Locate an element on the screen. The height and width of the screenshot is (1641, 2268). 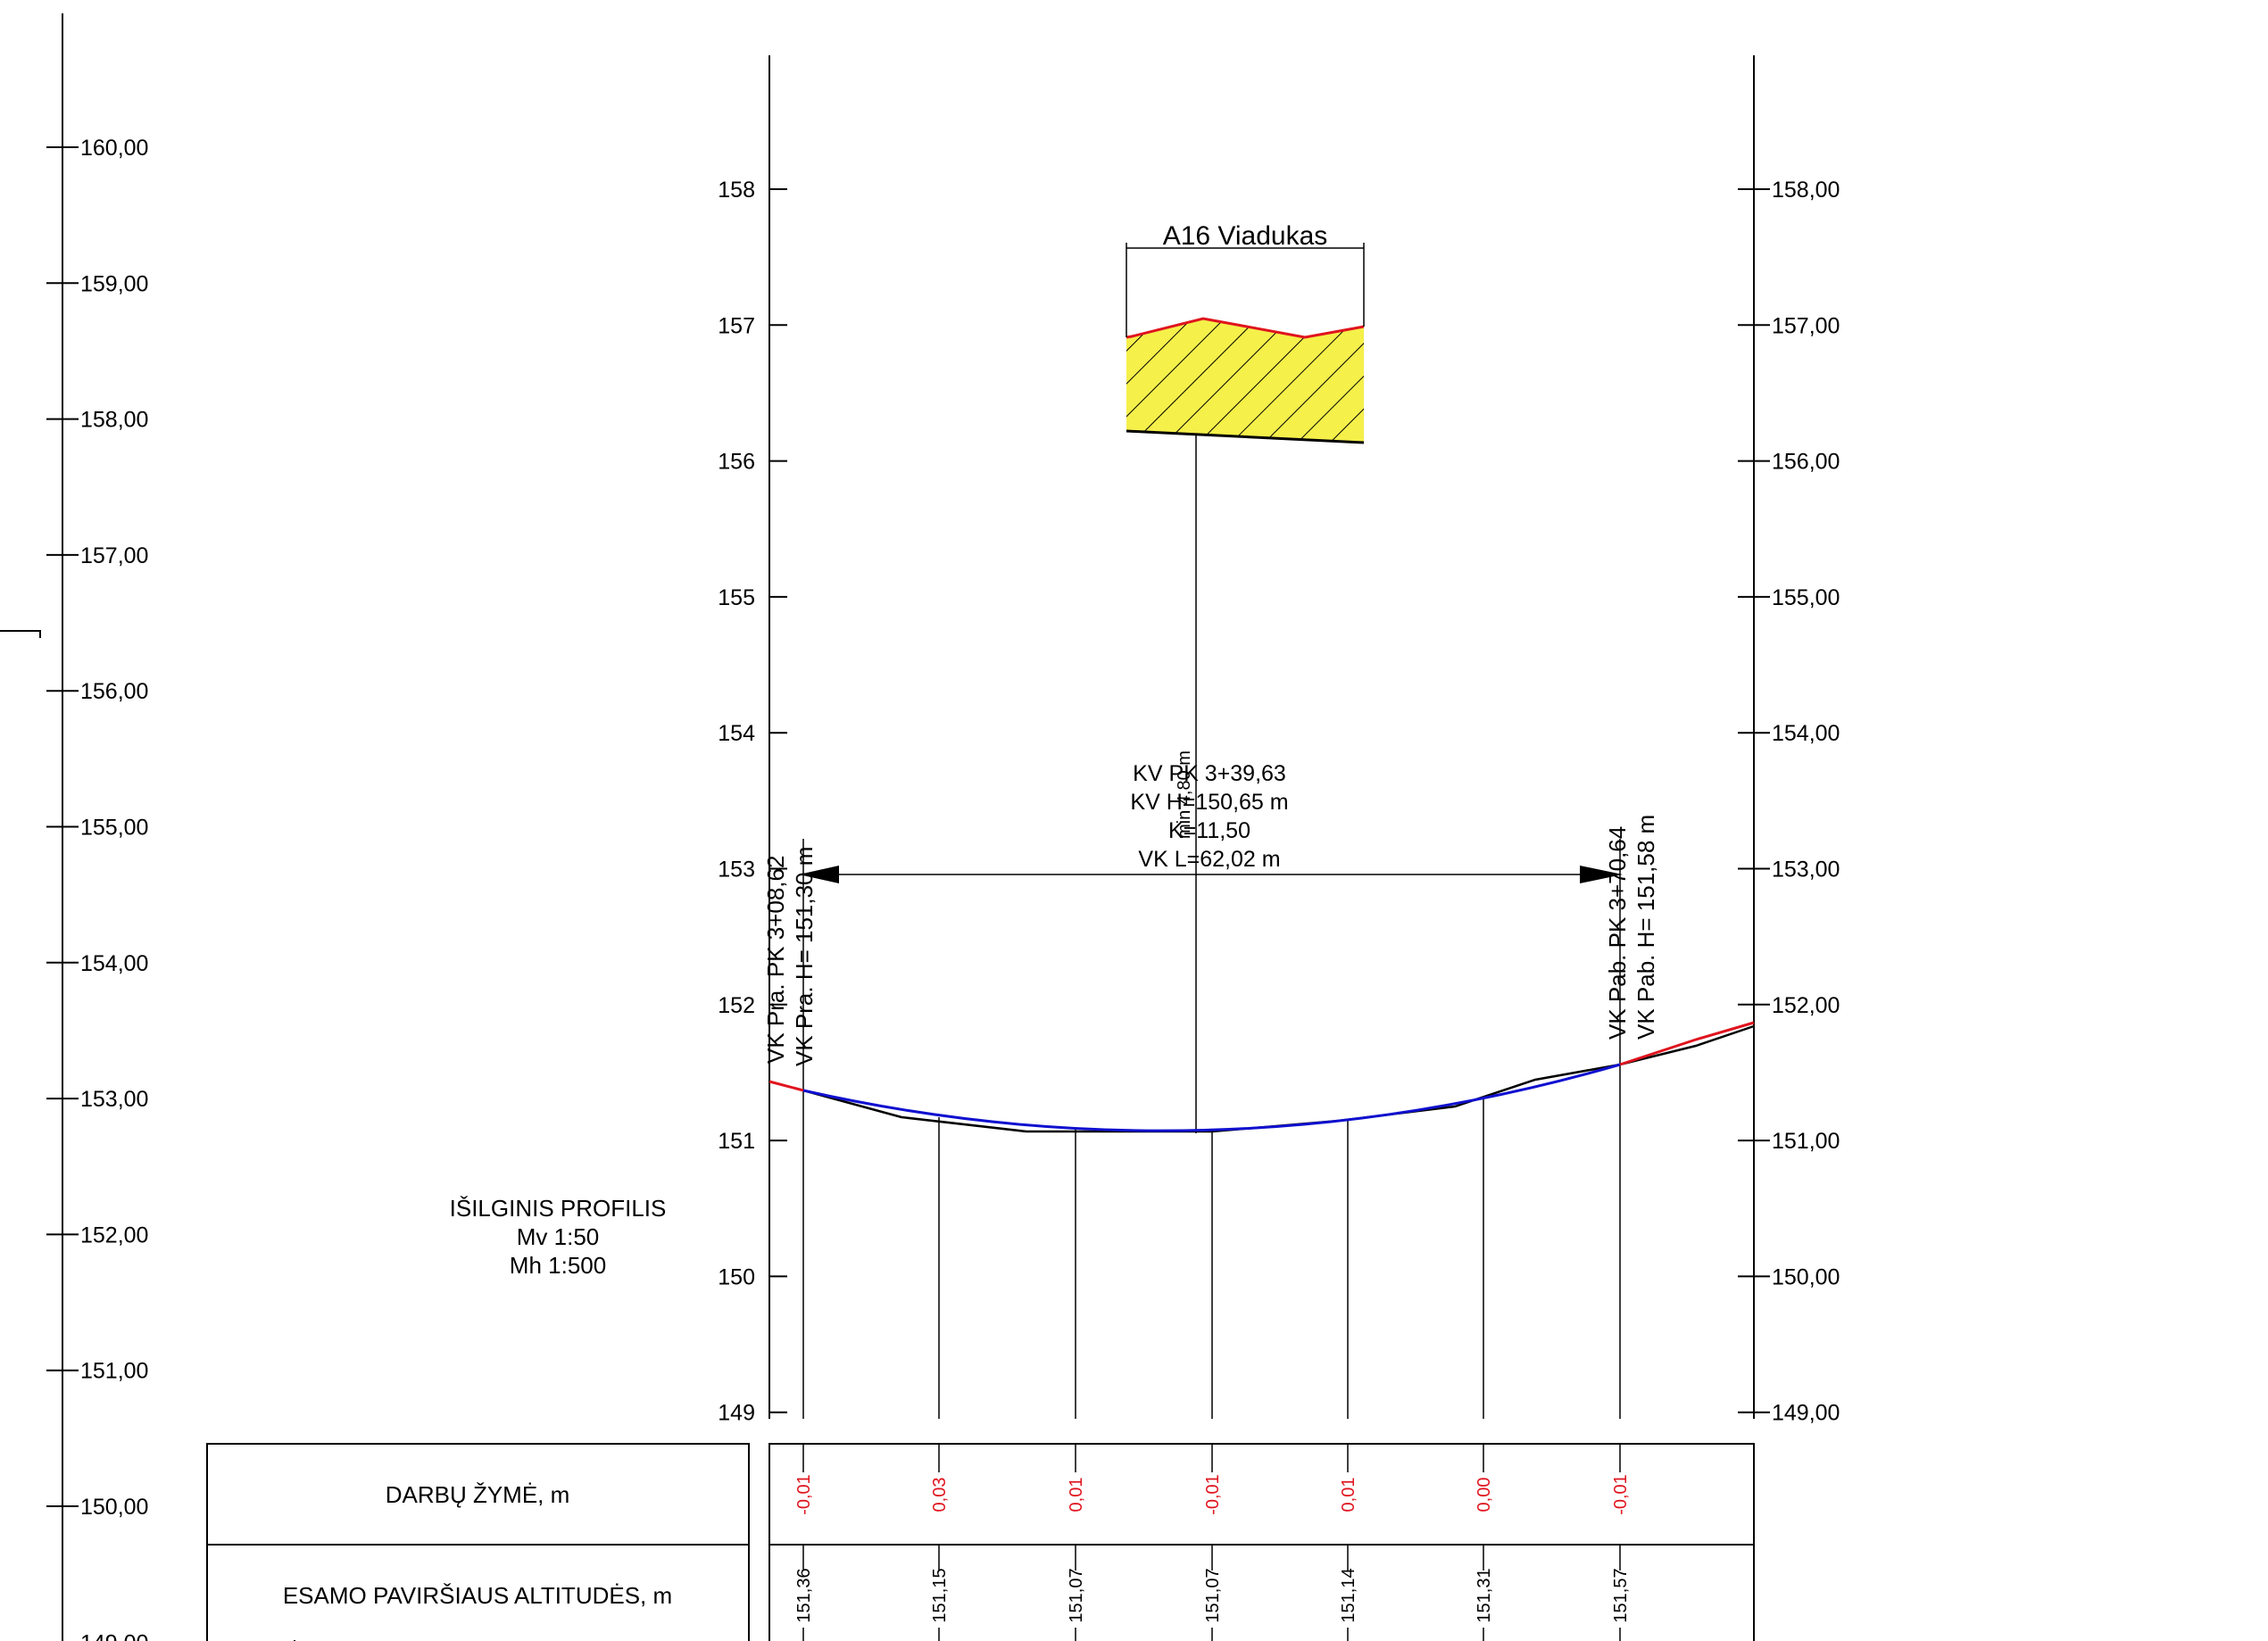
profile-title: IŠILGINIS PROFILIS Mv 1:50 Mh 1:500 is located at coordinates (558, 1237).